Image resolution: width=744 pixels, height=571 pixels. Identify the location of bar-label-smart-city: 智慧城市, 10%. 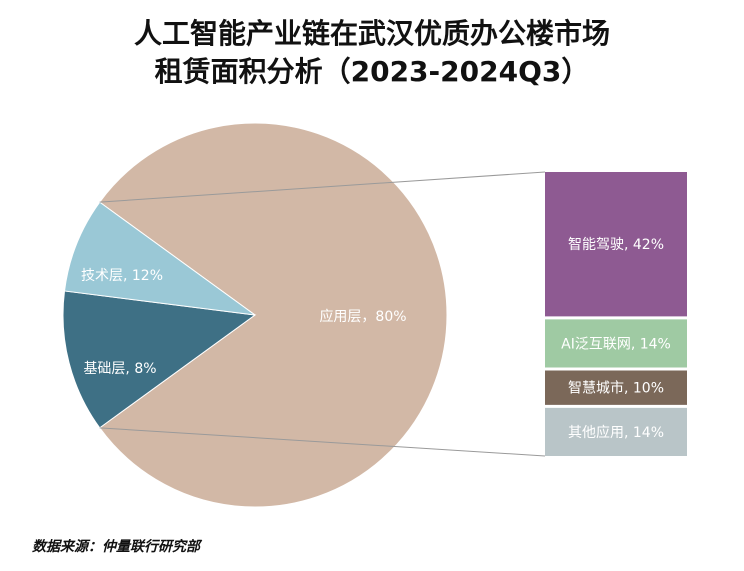
(616, 388).